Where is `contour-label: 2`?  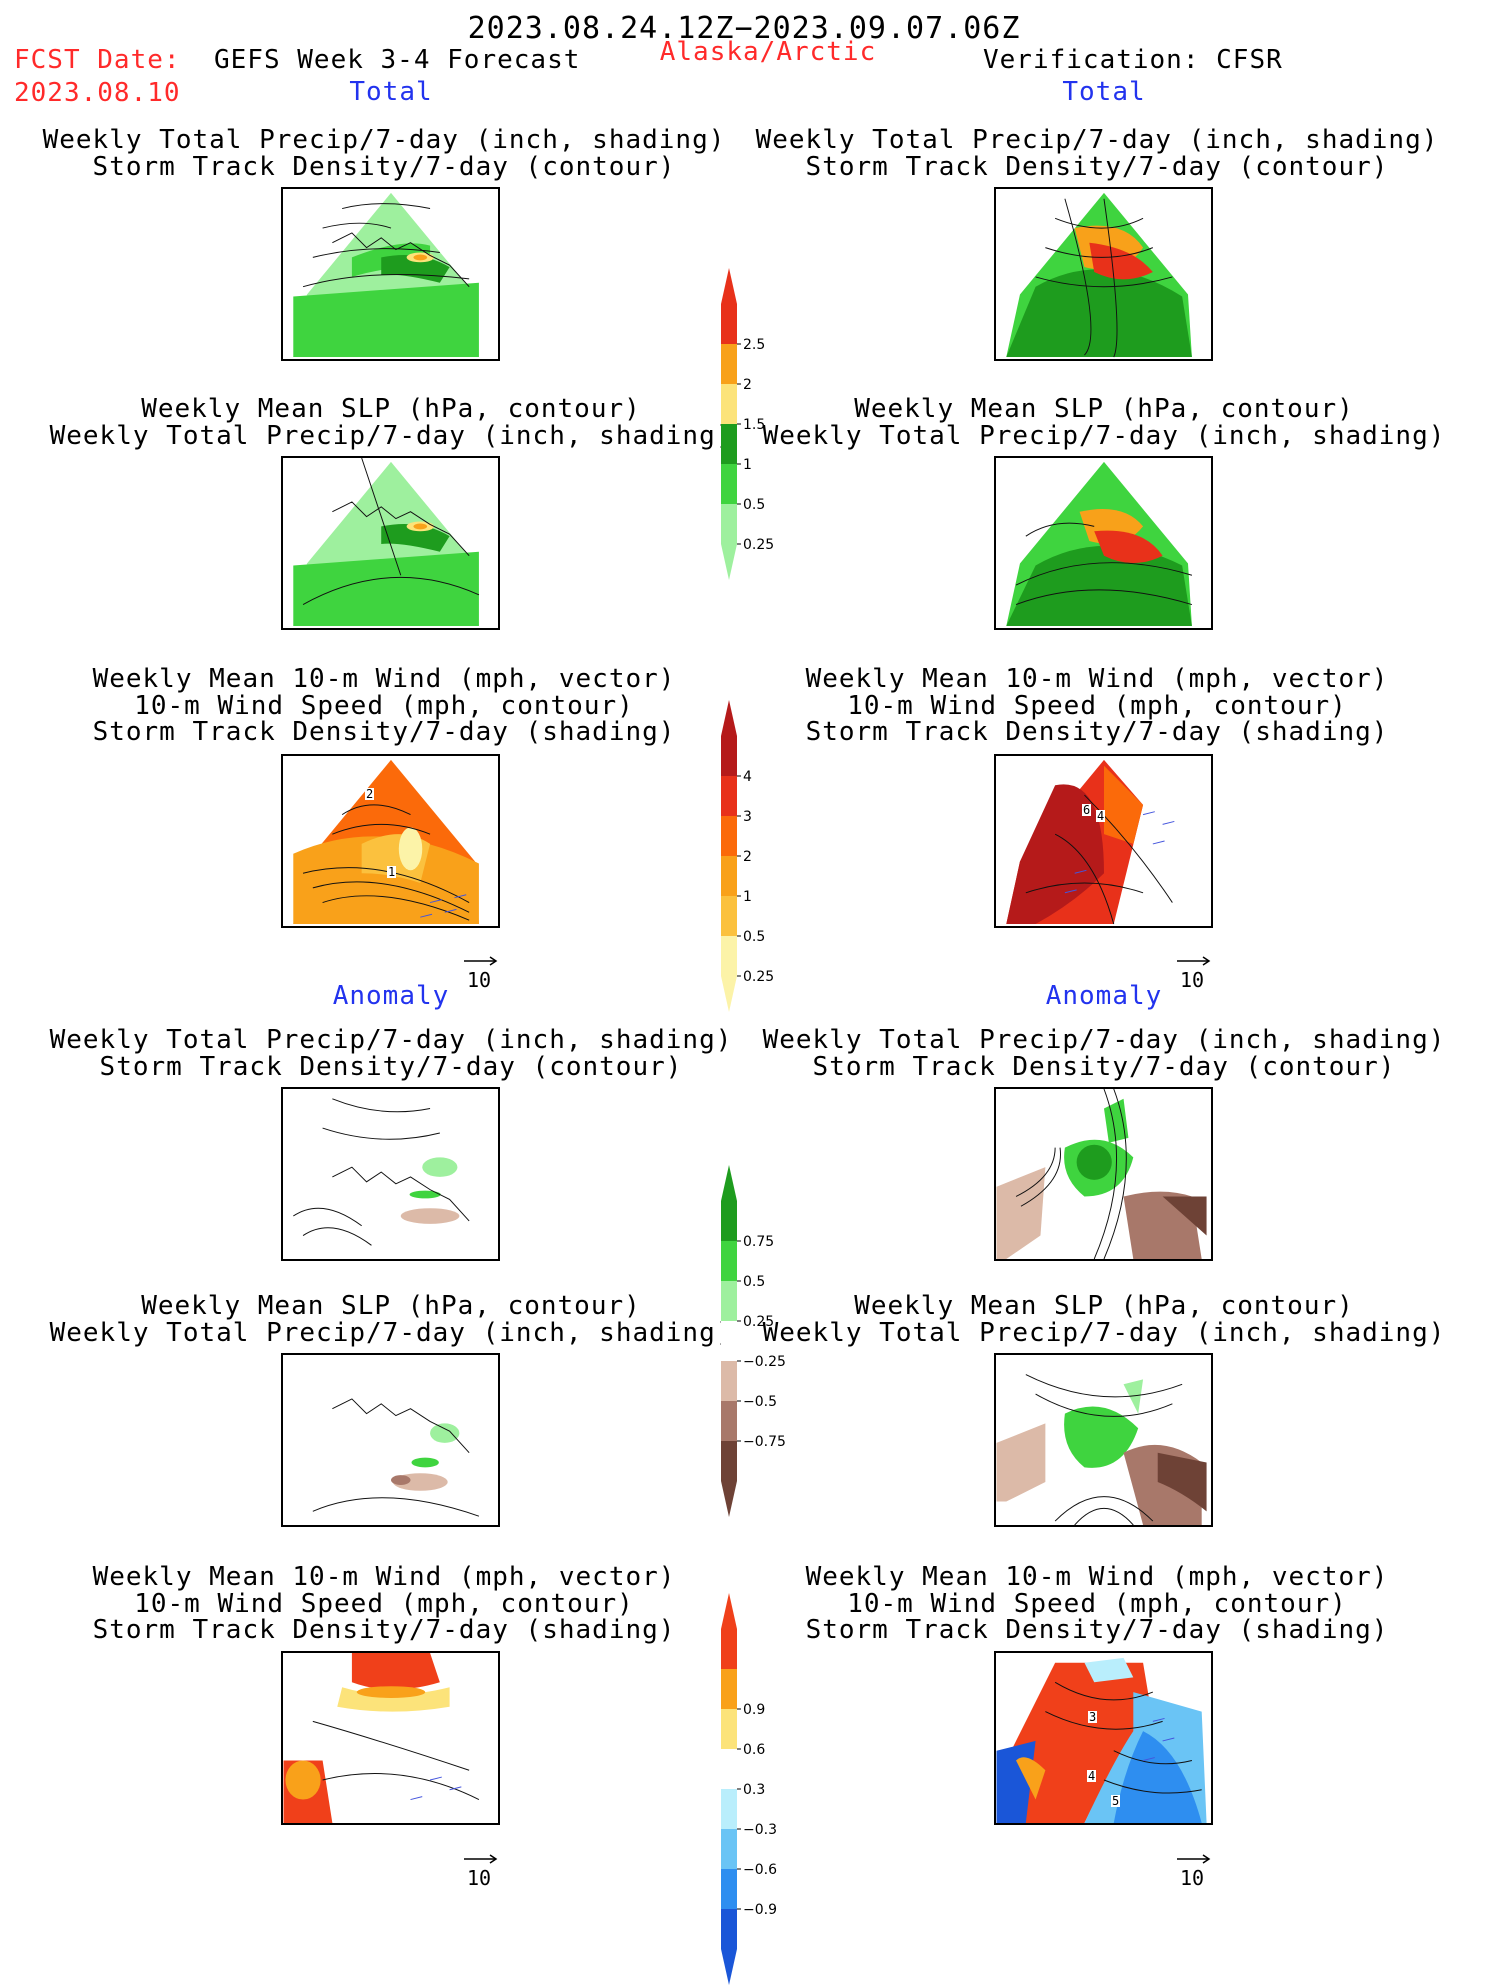
contour-label: 2 is located at coordinates (370, 794).